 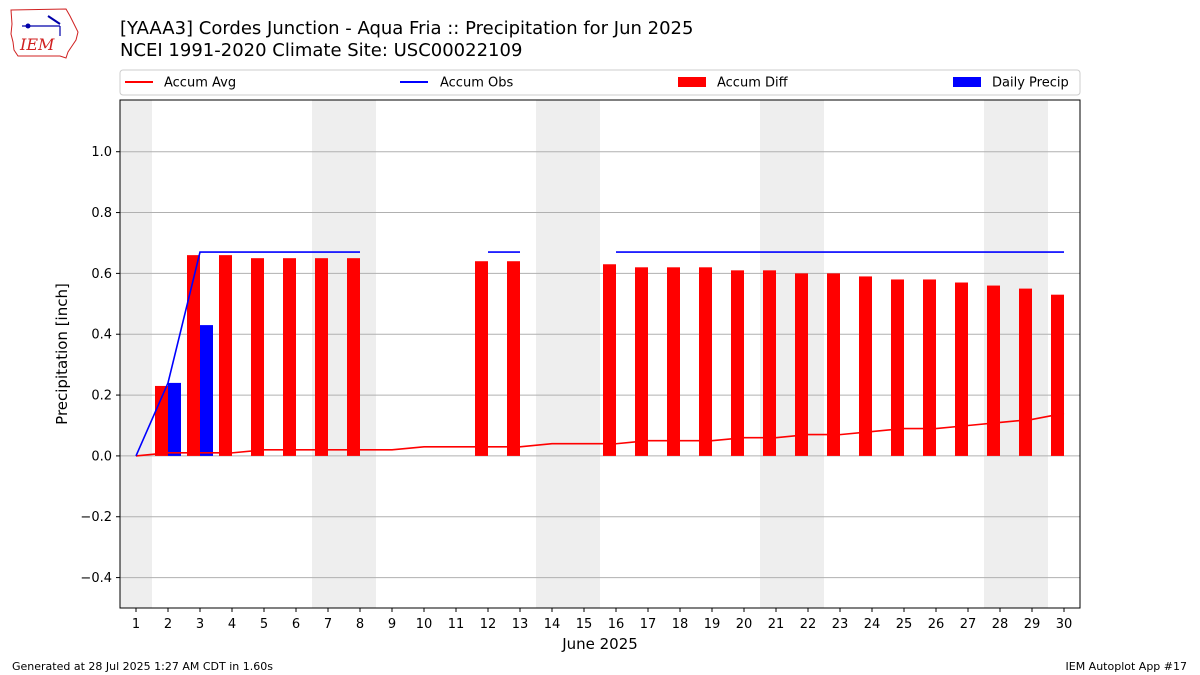 What do you see at coordinates (476, 83) in the screenshot?
I see `legend-label-accum-obs: Accum Obs` at bounding box center [476, 83].